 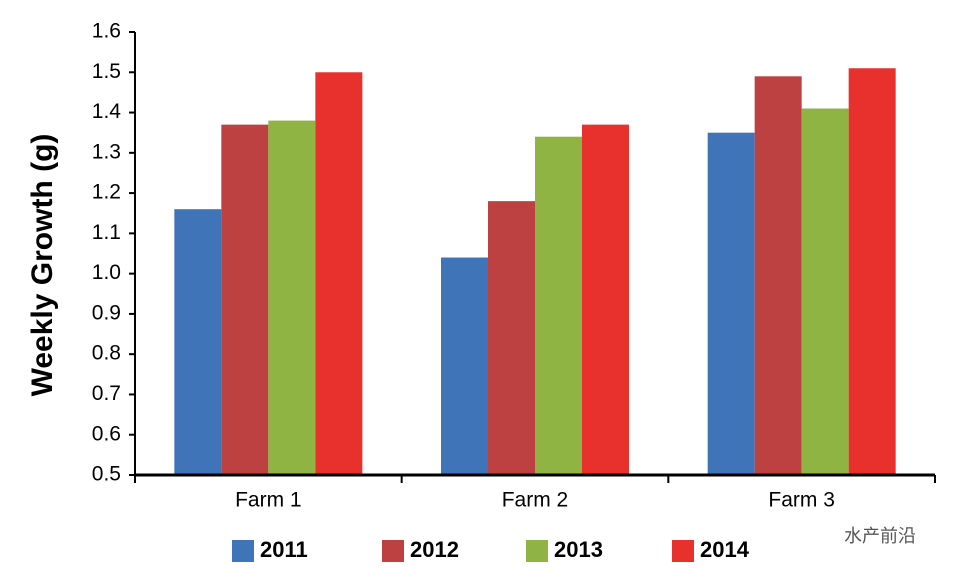 I want to click on legend-label: 2011, so click(x=284, y=549).